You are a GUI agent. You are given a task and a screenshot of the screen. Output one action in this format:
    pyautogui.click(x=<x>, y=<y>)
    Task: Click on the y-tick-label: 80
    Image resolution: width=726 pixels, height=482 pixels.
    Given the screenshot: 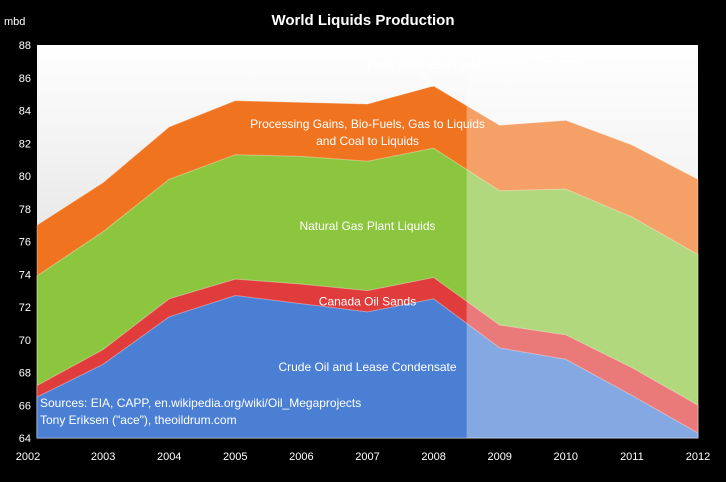 What is the action you would take?
    pyautogui.click(x=25, y=177)
    